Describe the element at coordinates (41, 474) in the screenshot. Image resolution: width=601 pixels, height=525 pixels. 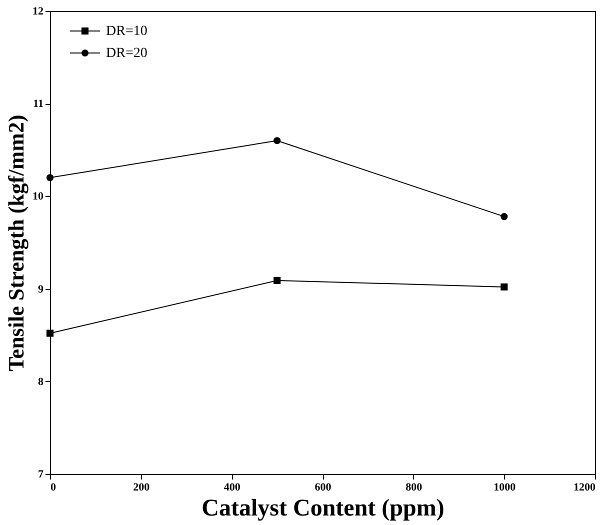
I see `y-tick-label: 7` at that location.